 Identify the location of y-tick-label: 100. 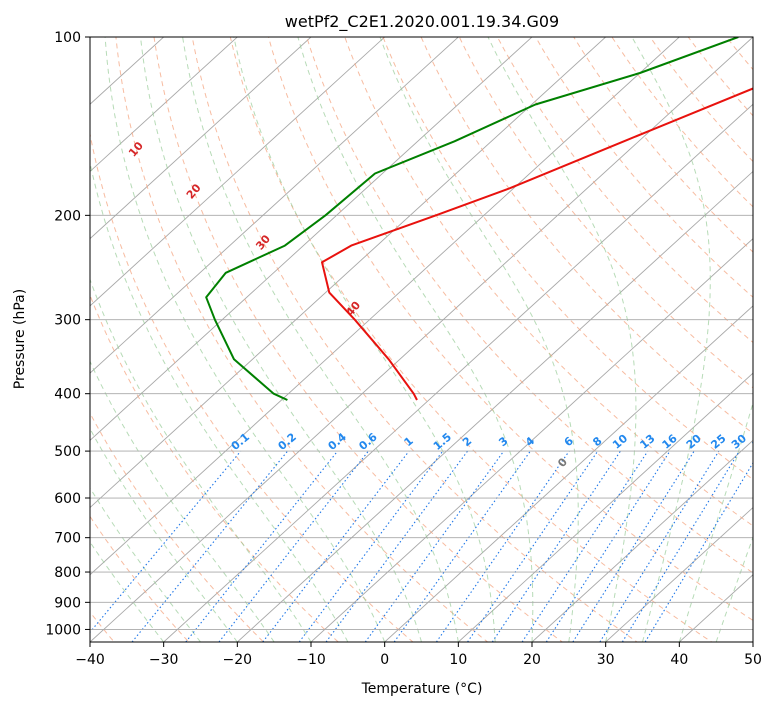
(67, 38).